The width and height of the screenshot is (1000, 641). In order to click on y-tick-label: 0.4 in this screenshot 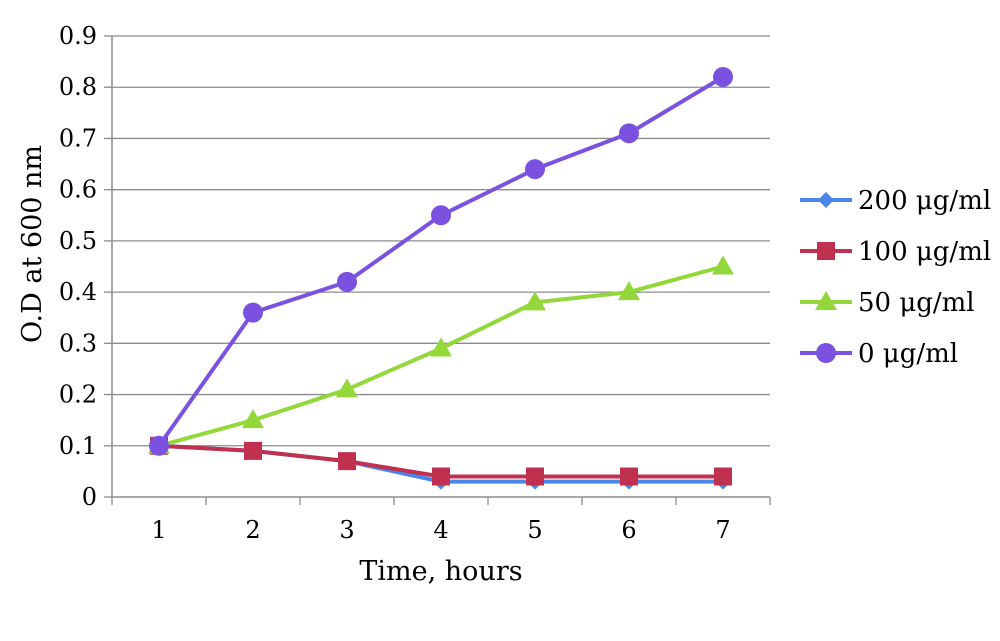, I will do `click(78, 292)`.